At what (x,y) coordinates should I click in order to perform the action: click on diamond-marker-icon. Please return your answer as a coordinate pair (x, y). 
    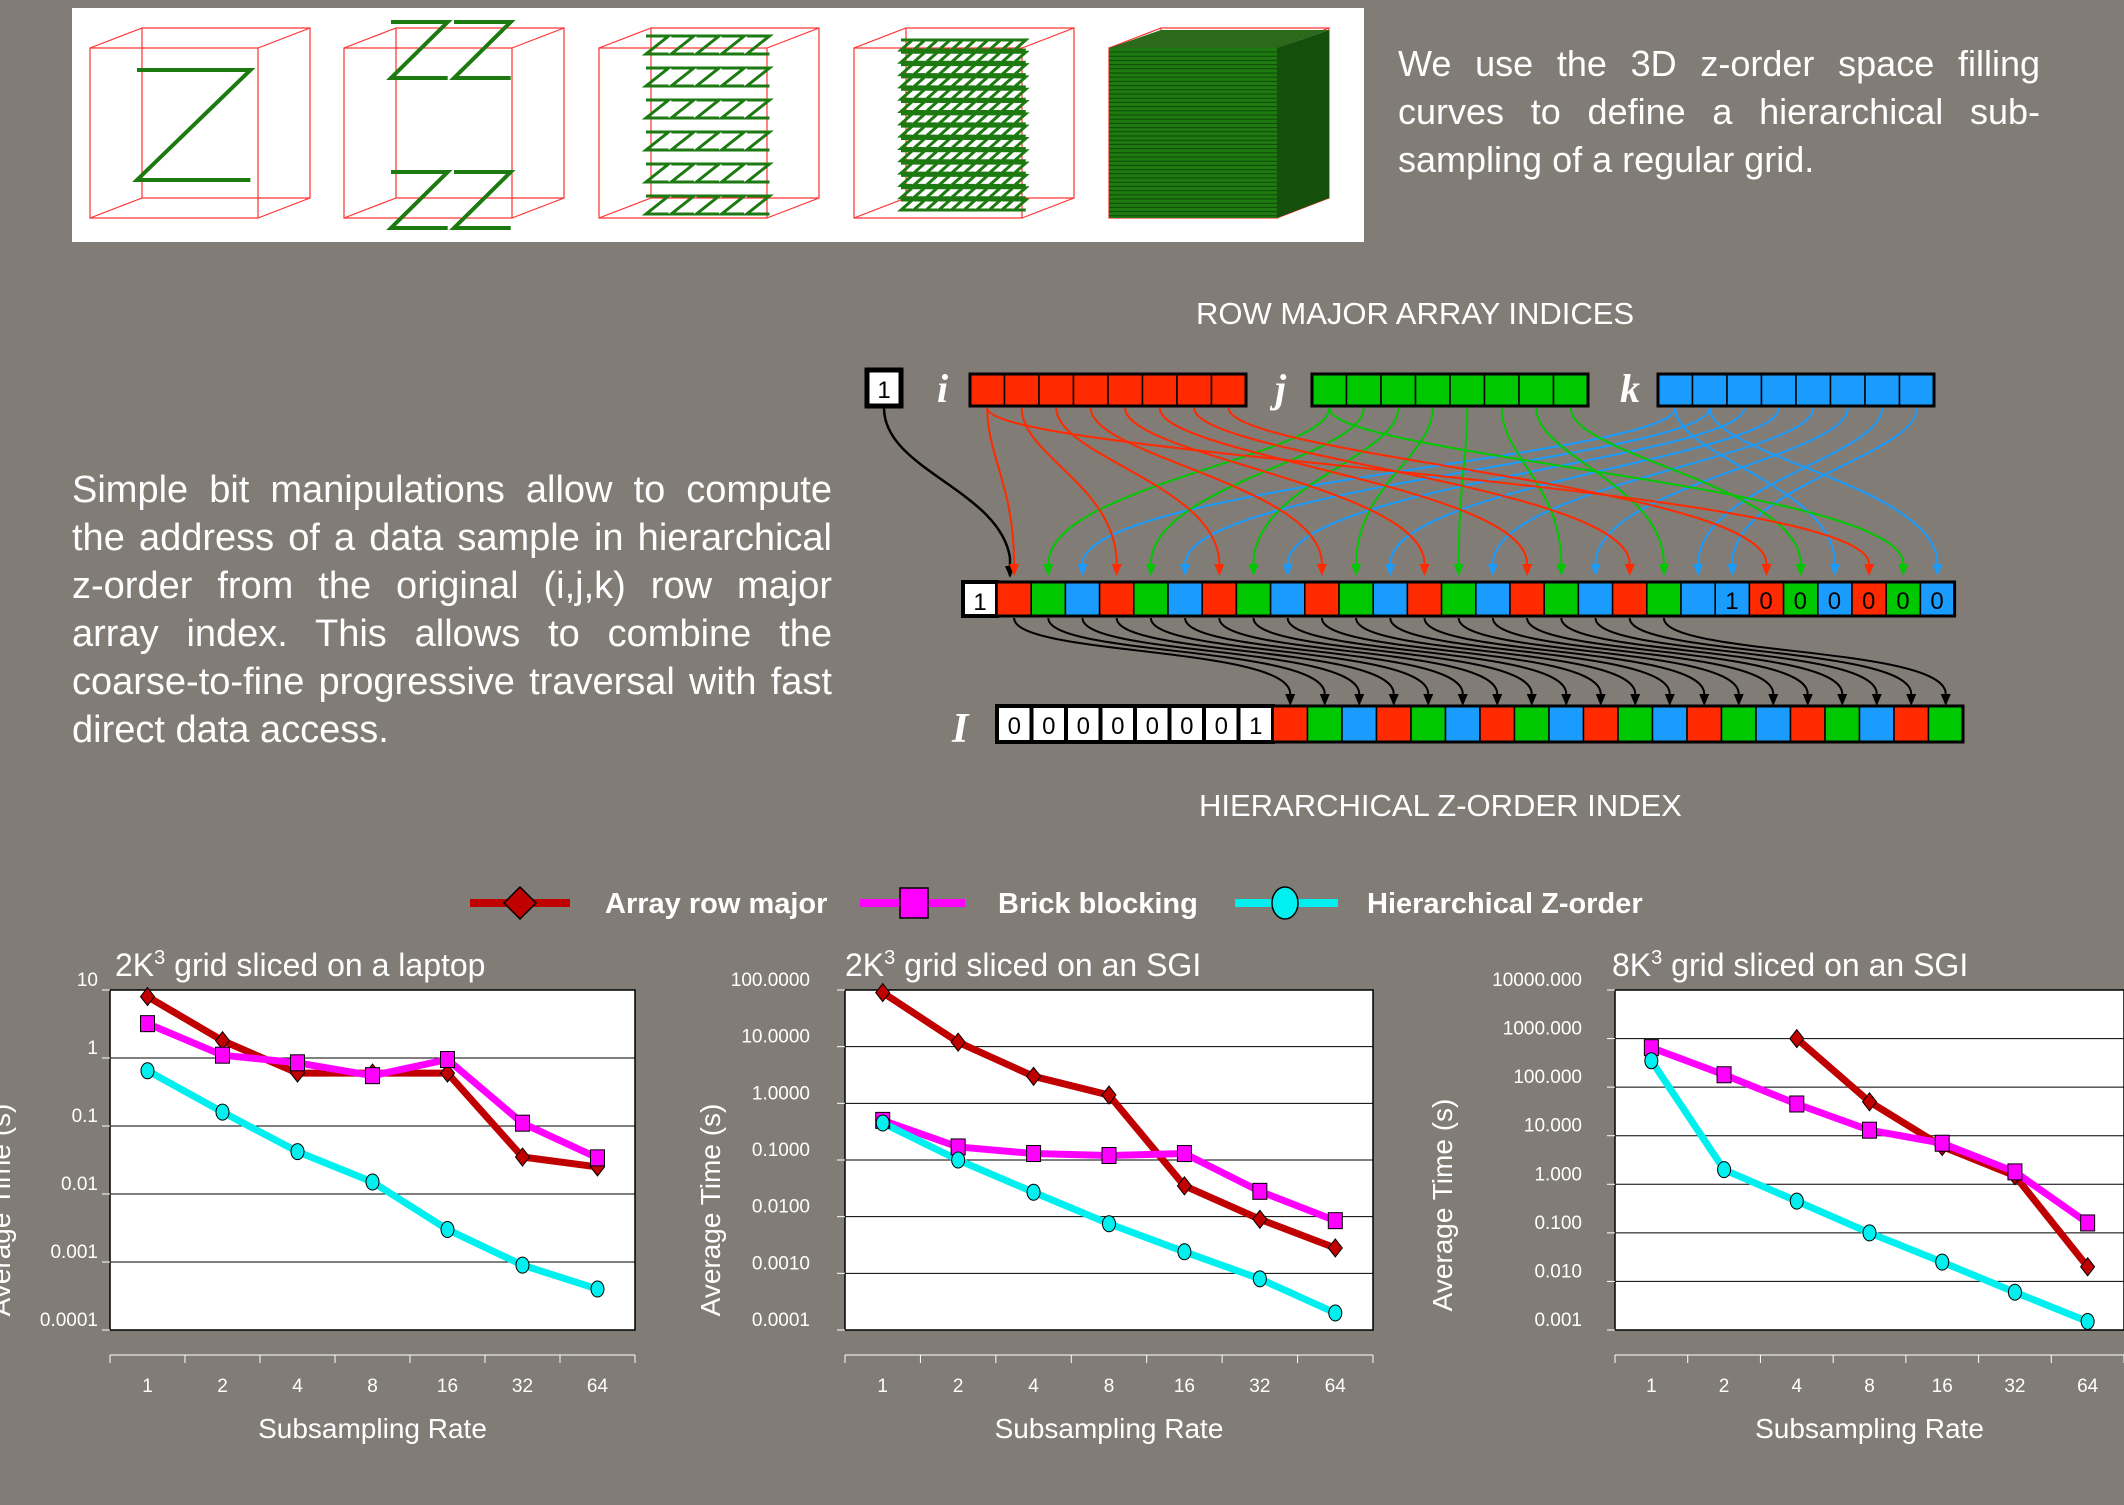
    Looking at the image, I should click on (520, 903).